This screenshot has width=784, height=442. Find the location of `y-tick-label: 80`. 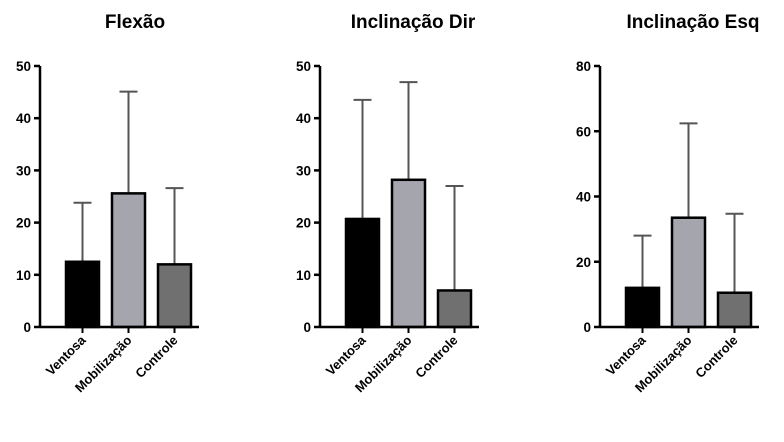

y-tick-label: 80 is located at coordinates (583, 66).